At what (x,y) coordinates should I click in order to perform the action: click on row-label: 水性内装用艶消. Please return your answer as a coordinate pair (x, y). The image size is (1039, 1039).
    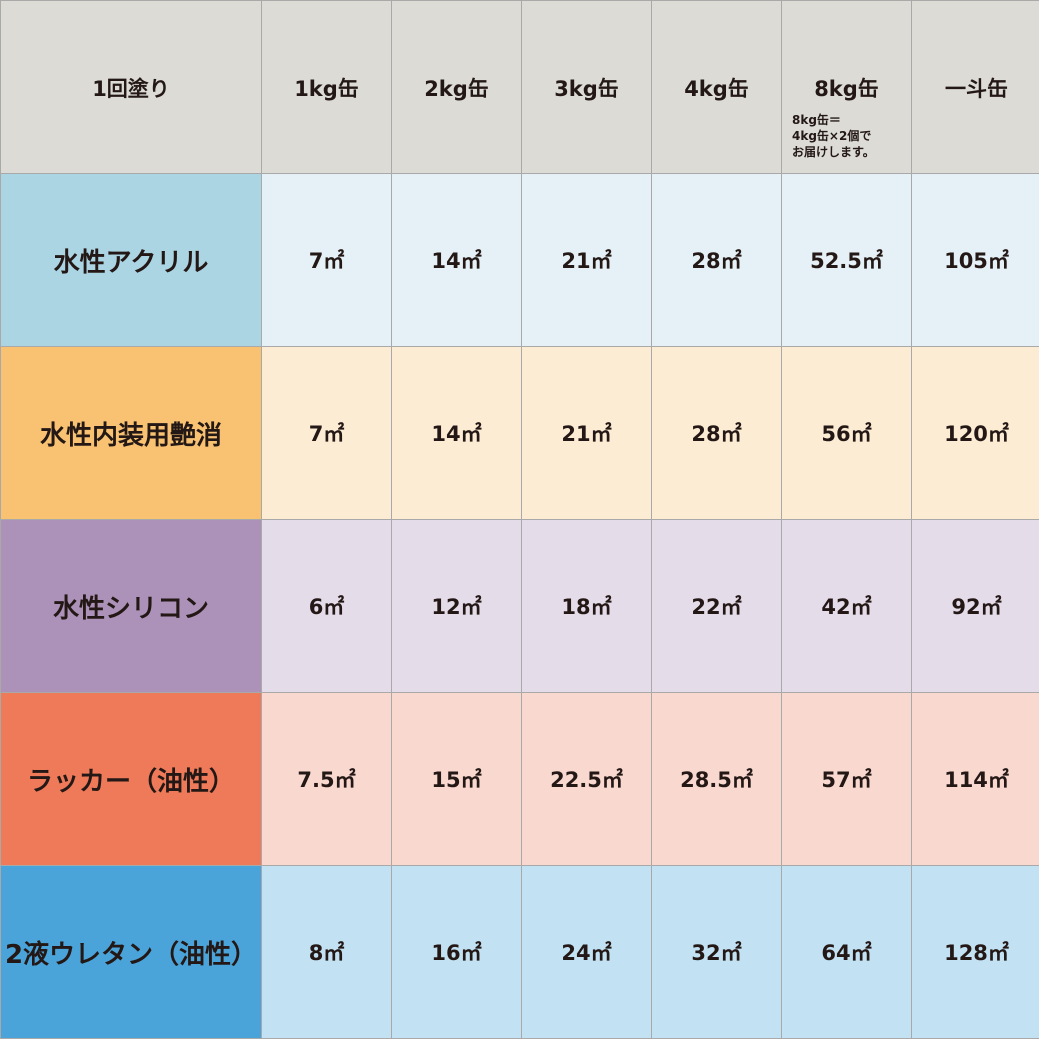
    Looking at the image, I should click on (131, 433).